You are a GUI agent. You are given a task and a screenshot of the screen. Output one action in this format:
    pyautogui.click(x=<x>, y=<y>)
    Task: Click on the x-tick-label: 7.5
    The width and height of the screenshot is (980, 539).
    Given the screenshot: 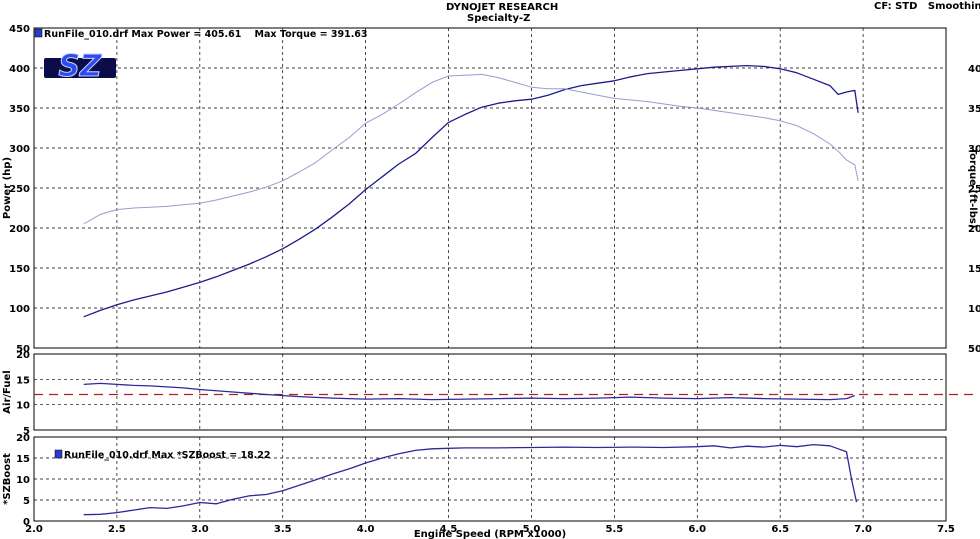 What is the action you would take?
    pyautogui.click(x=946, y=529)
    